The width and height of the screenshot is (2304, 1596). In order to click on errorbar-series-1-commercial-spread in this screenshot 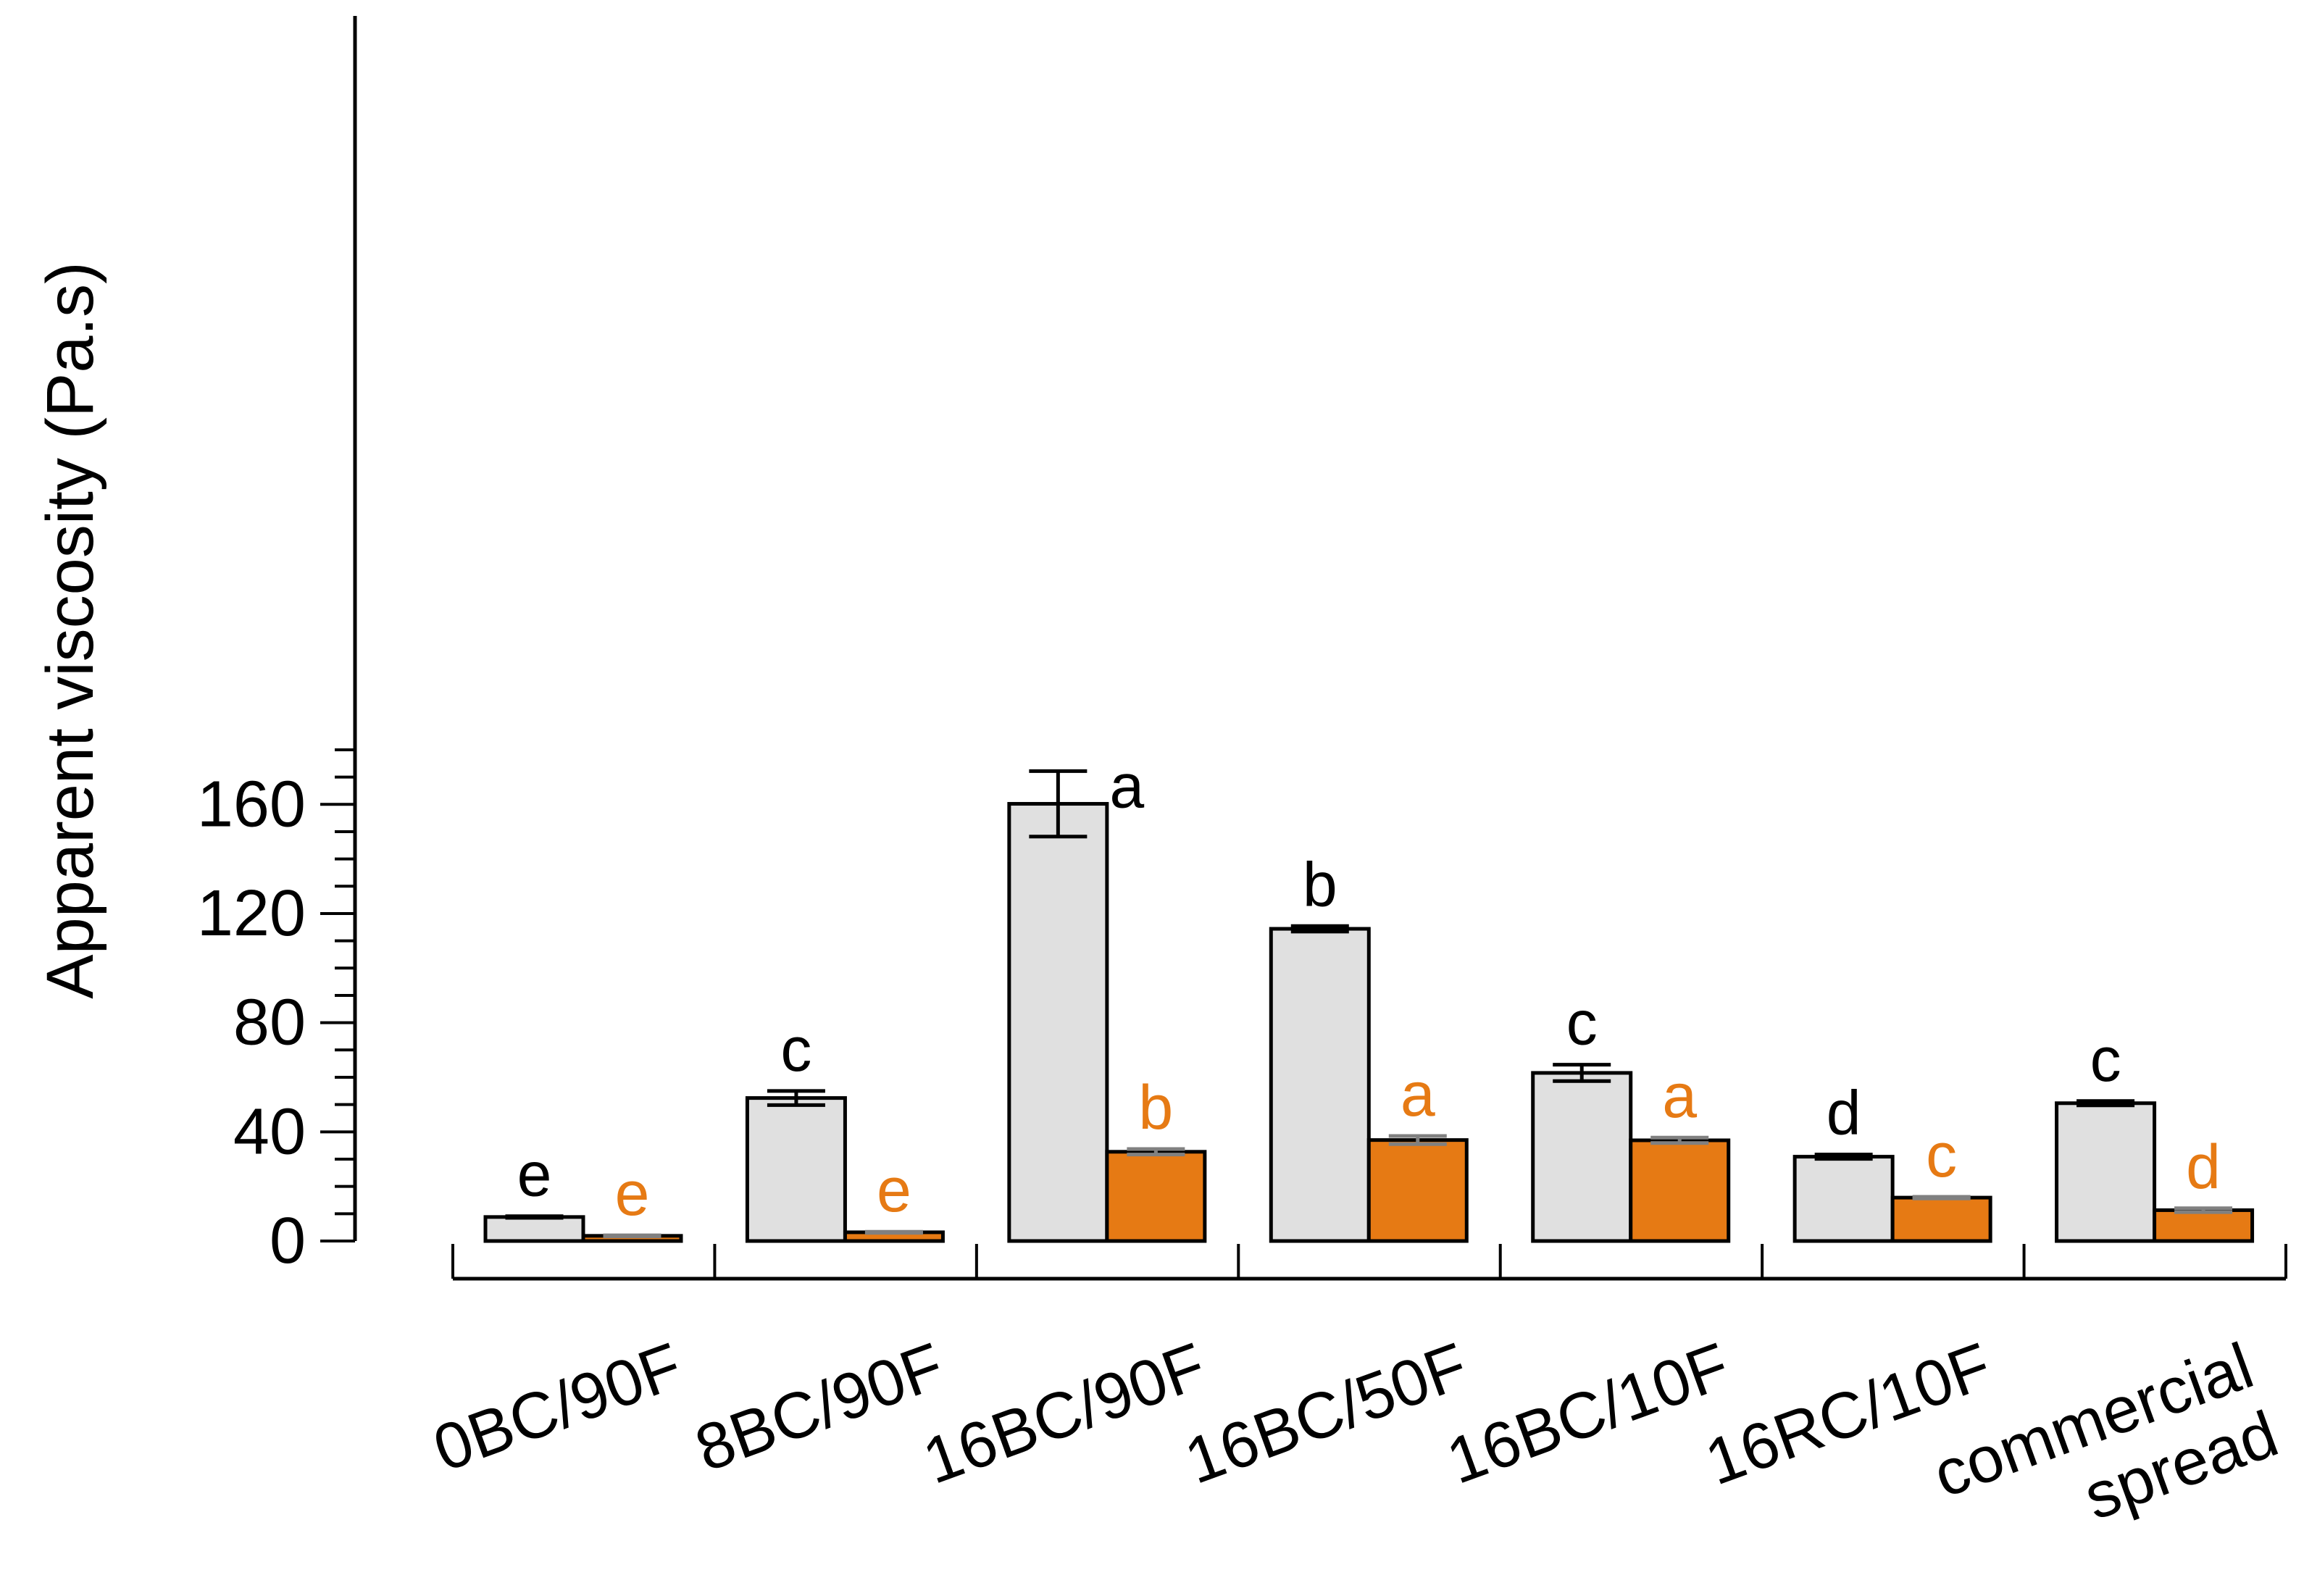, I will do `click(2105, 1103)`.